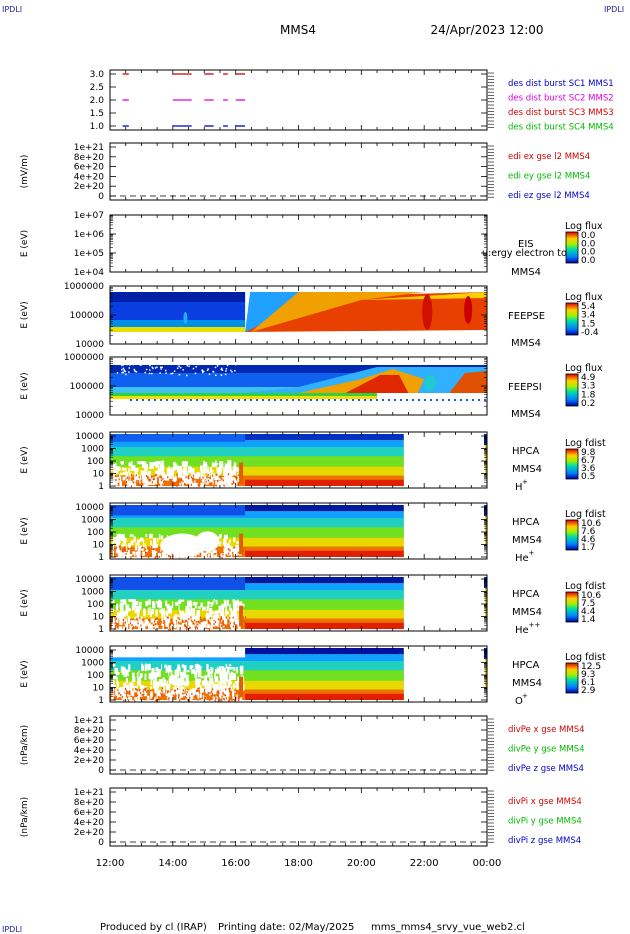  What do you see at coordinates (588, 244) in the screenshot?
I see `colorbar-tick-label: 0.0` at bounding box center [588, 244].